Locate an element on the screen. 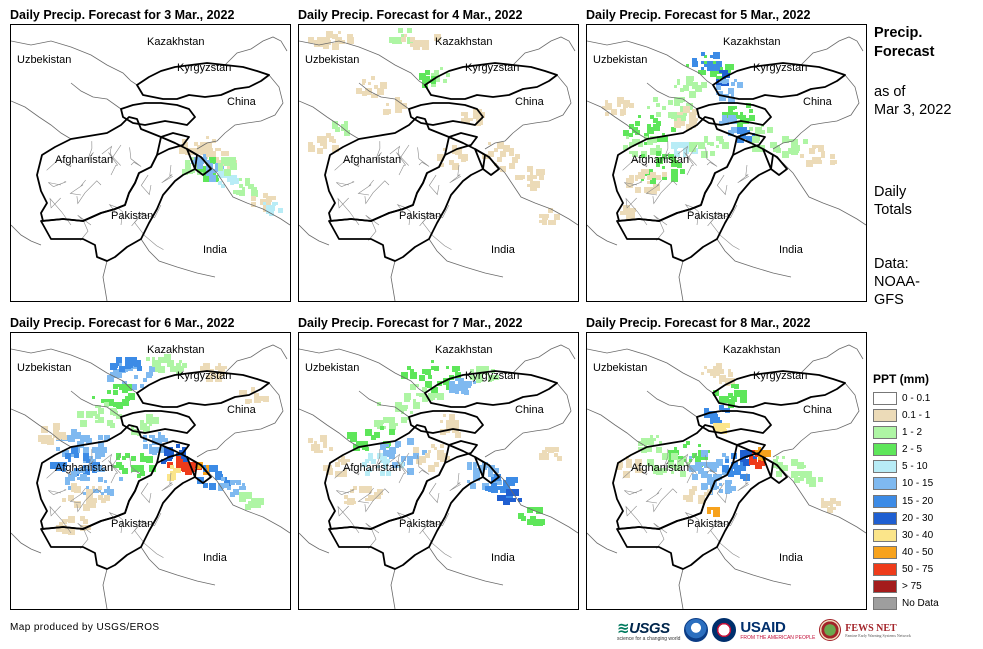 The height and width of the screenshot is (649, 983). pakistan-outline is located at coordinates (119, 507).